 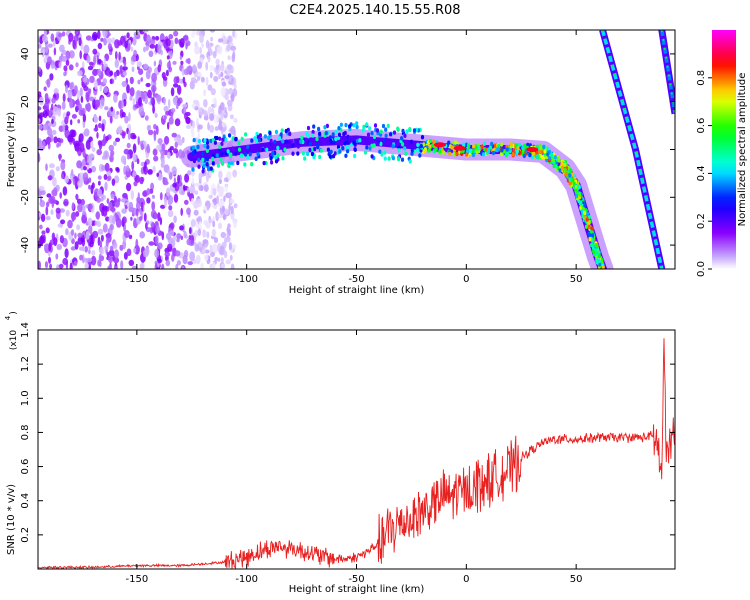 What do you see at coordinates (701, 173) in the screenshot?
I see `colorbar-tick-label: 0.4` at bounding box center [701, 173].